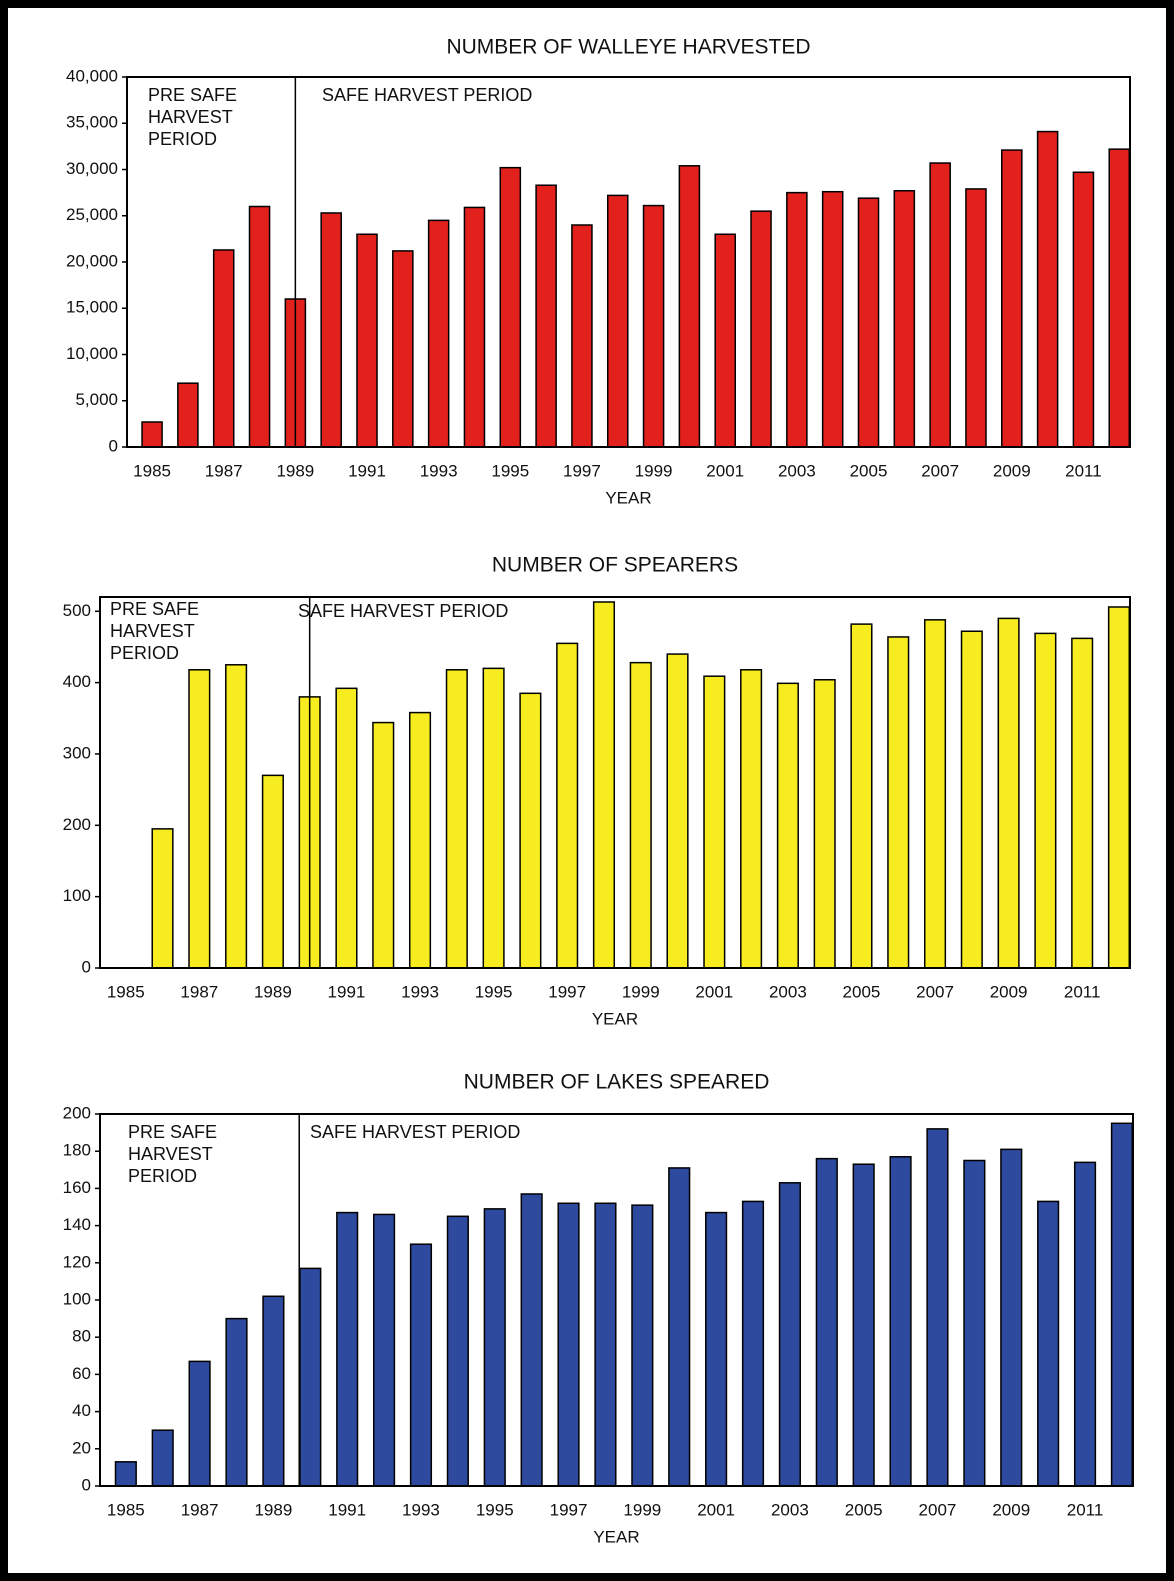 Image resolution: width=1174 pixels, height=1581 pixels. I want to click on y-tick-label: 40, so click(81, 1410).